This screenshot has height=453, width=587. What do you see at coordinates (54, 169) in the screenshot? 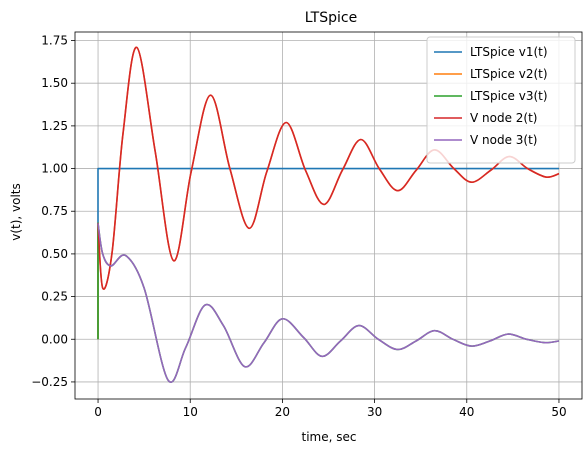
I see `y-tick-label: 1.00` at bounding box center [54, 169].